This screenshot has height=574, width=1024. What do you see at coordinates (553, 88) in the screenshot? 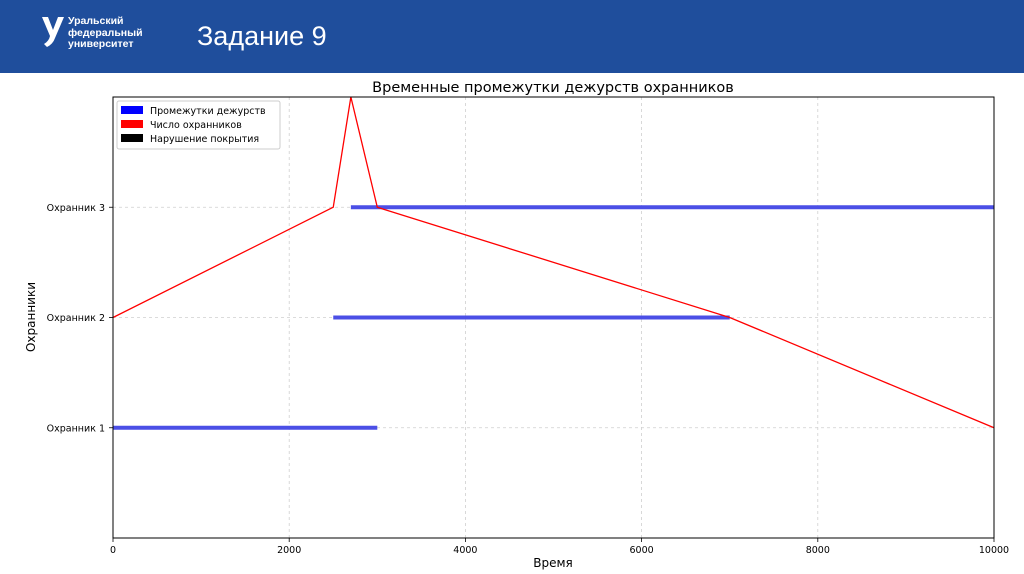
I see `chart-title: Временные промежутки дежурств охранников` at bounding box center [553, 88].